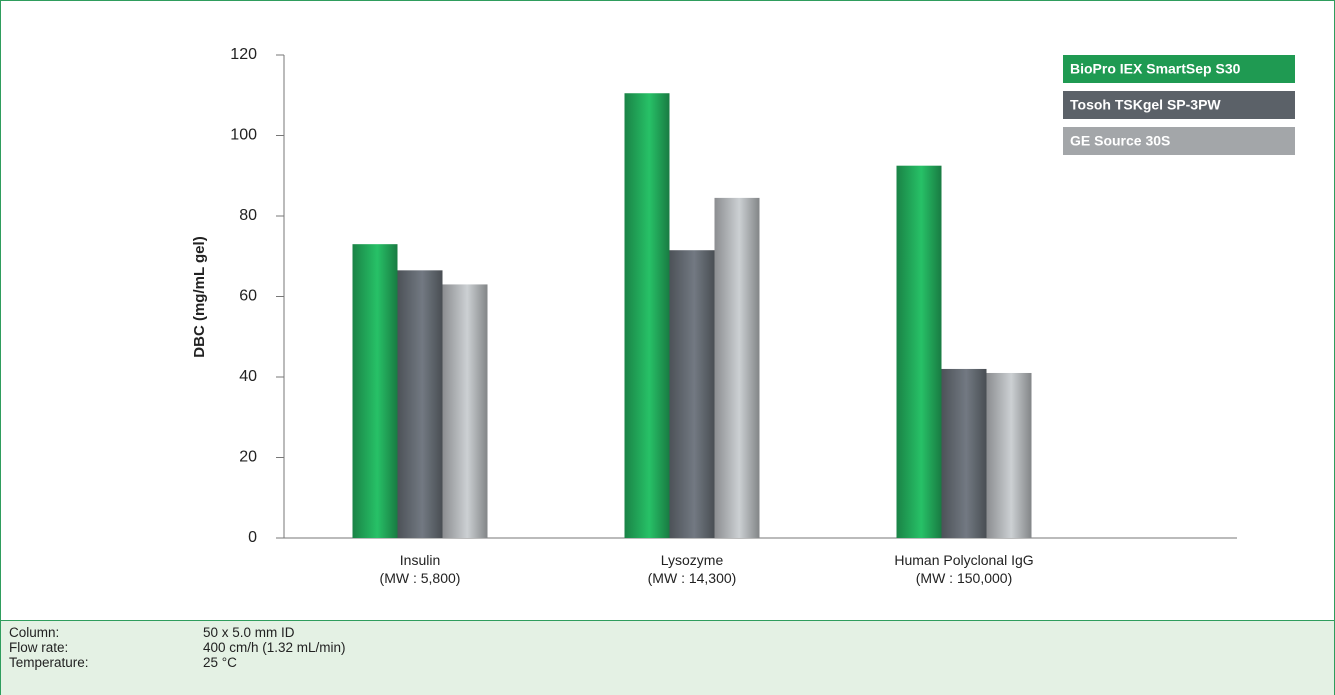 This screenshot has height=695, width=1335. Describe the element at coordinates (243, 135) in the screenshot. I see `y-tick-label: 100` at that location.